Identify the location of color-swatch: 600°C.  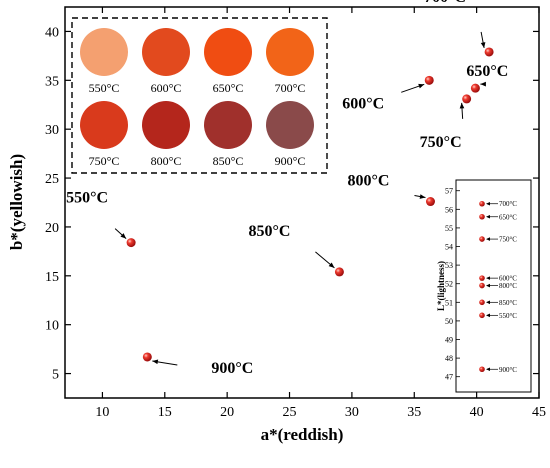
(166, 61).